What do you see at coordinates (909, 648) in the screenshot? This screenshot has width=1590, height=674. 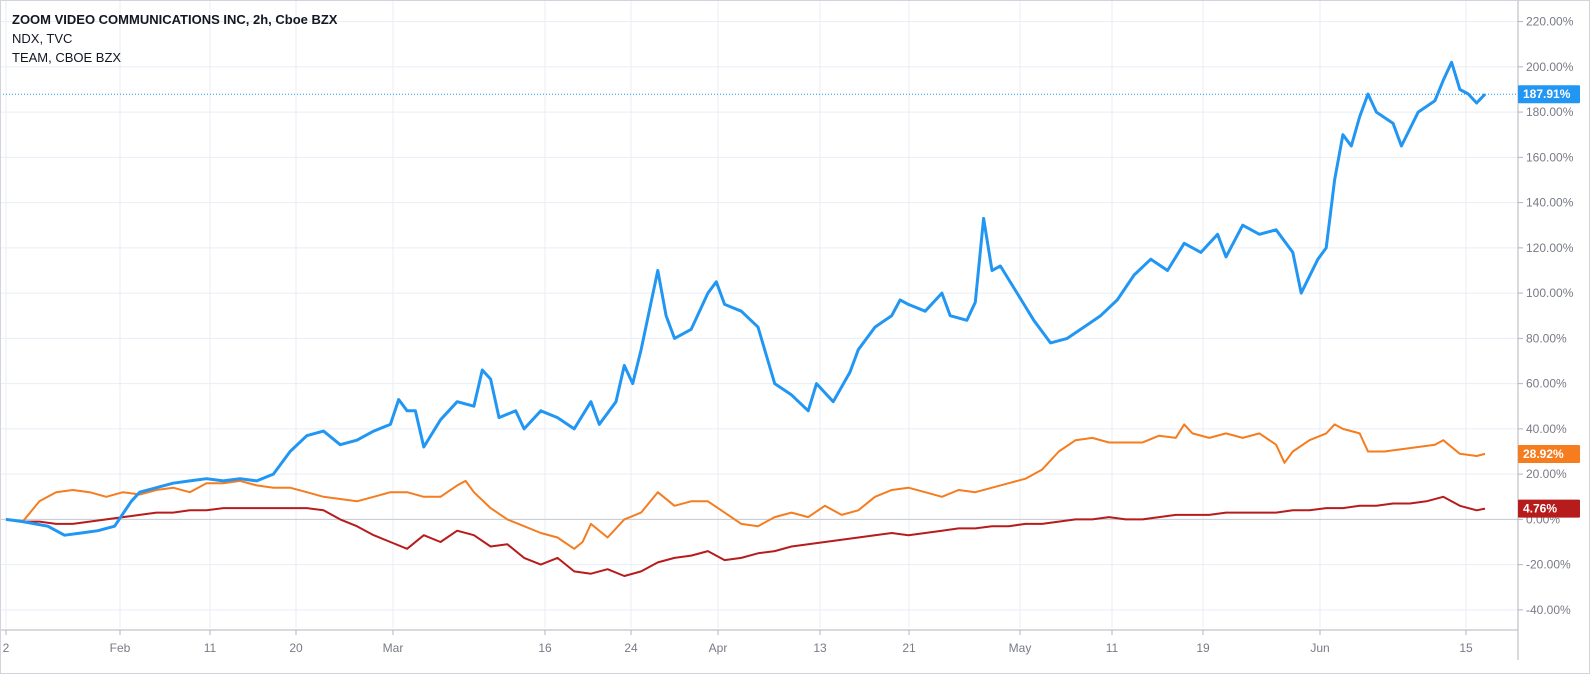 I see `x-tick-label: 21` at bounding box center [909, 648].